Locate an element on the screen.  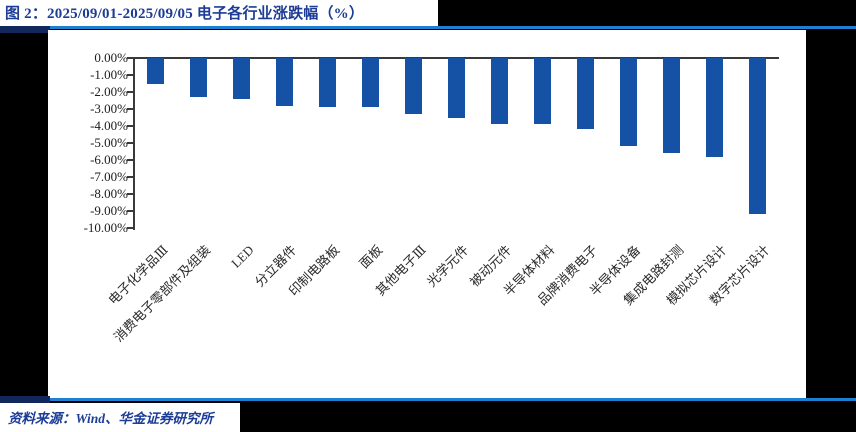
y-tick-label: -8.00% is located at coordinates (109, 193).